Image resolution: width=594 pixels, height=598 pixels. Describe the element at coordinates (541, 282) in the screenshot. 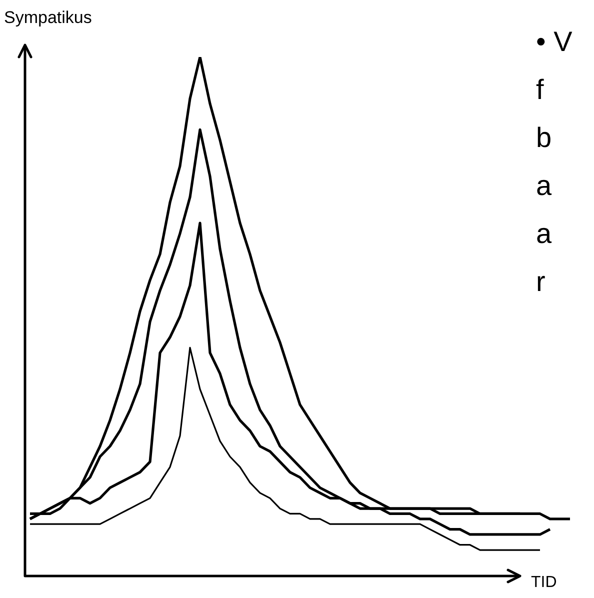

I see `annotation: r` at that location.